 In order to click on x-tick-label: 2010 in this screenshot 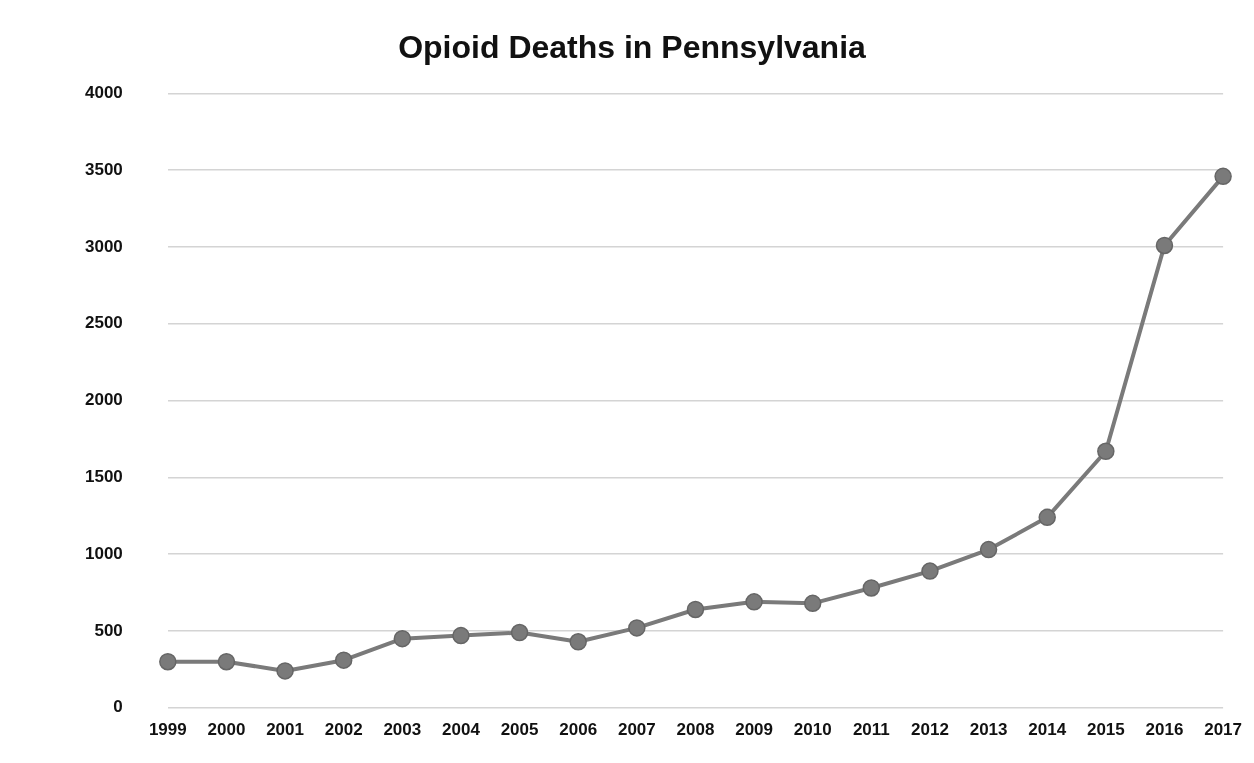, I will do `click(812, 729)`.